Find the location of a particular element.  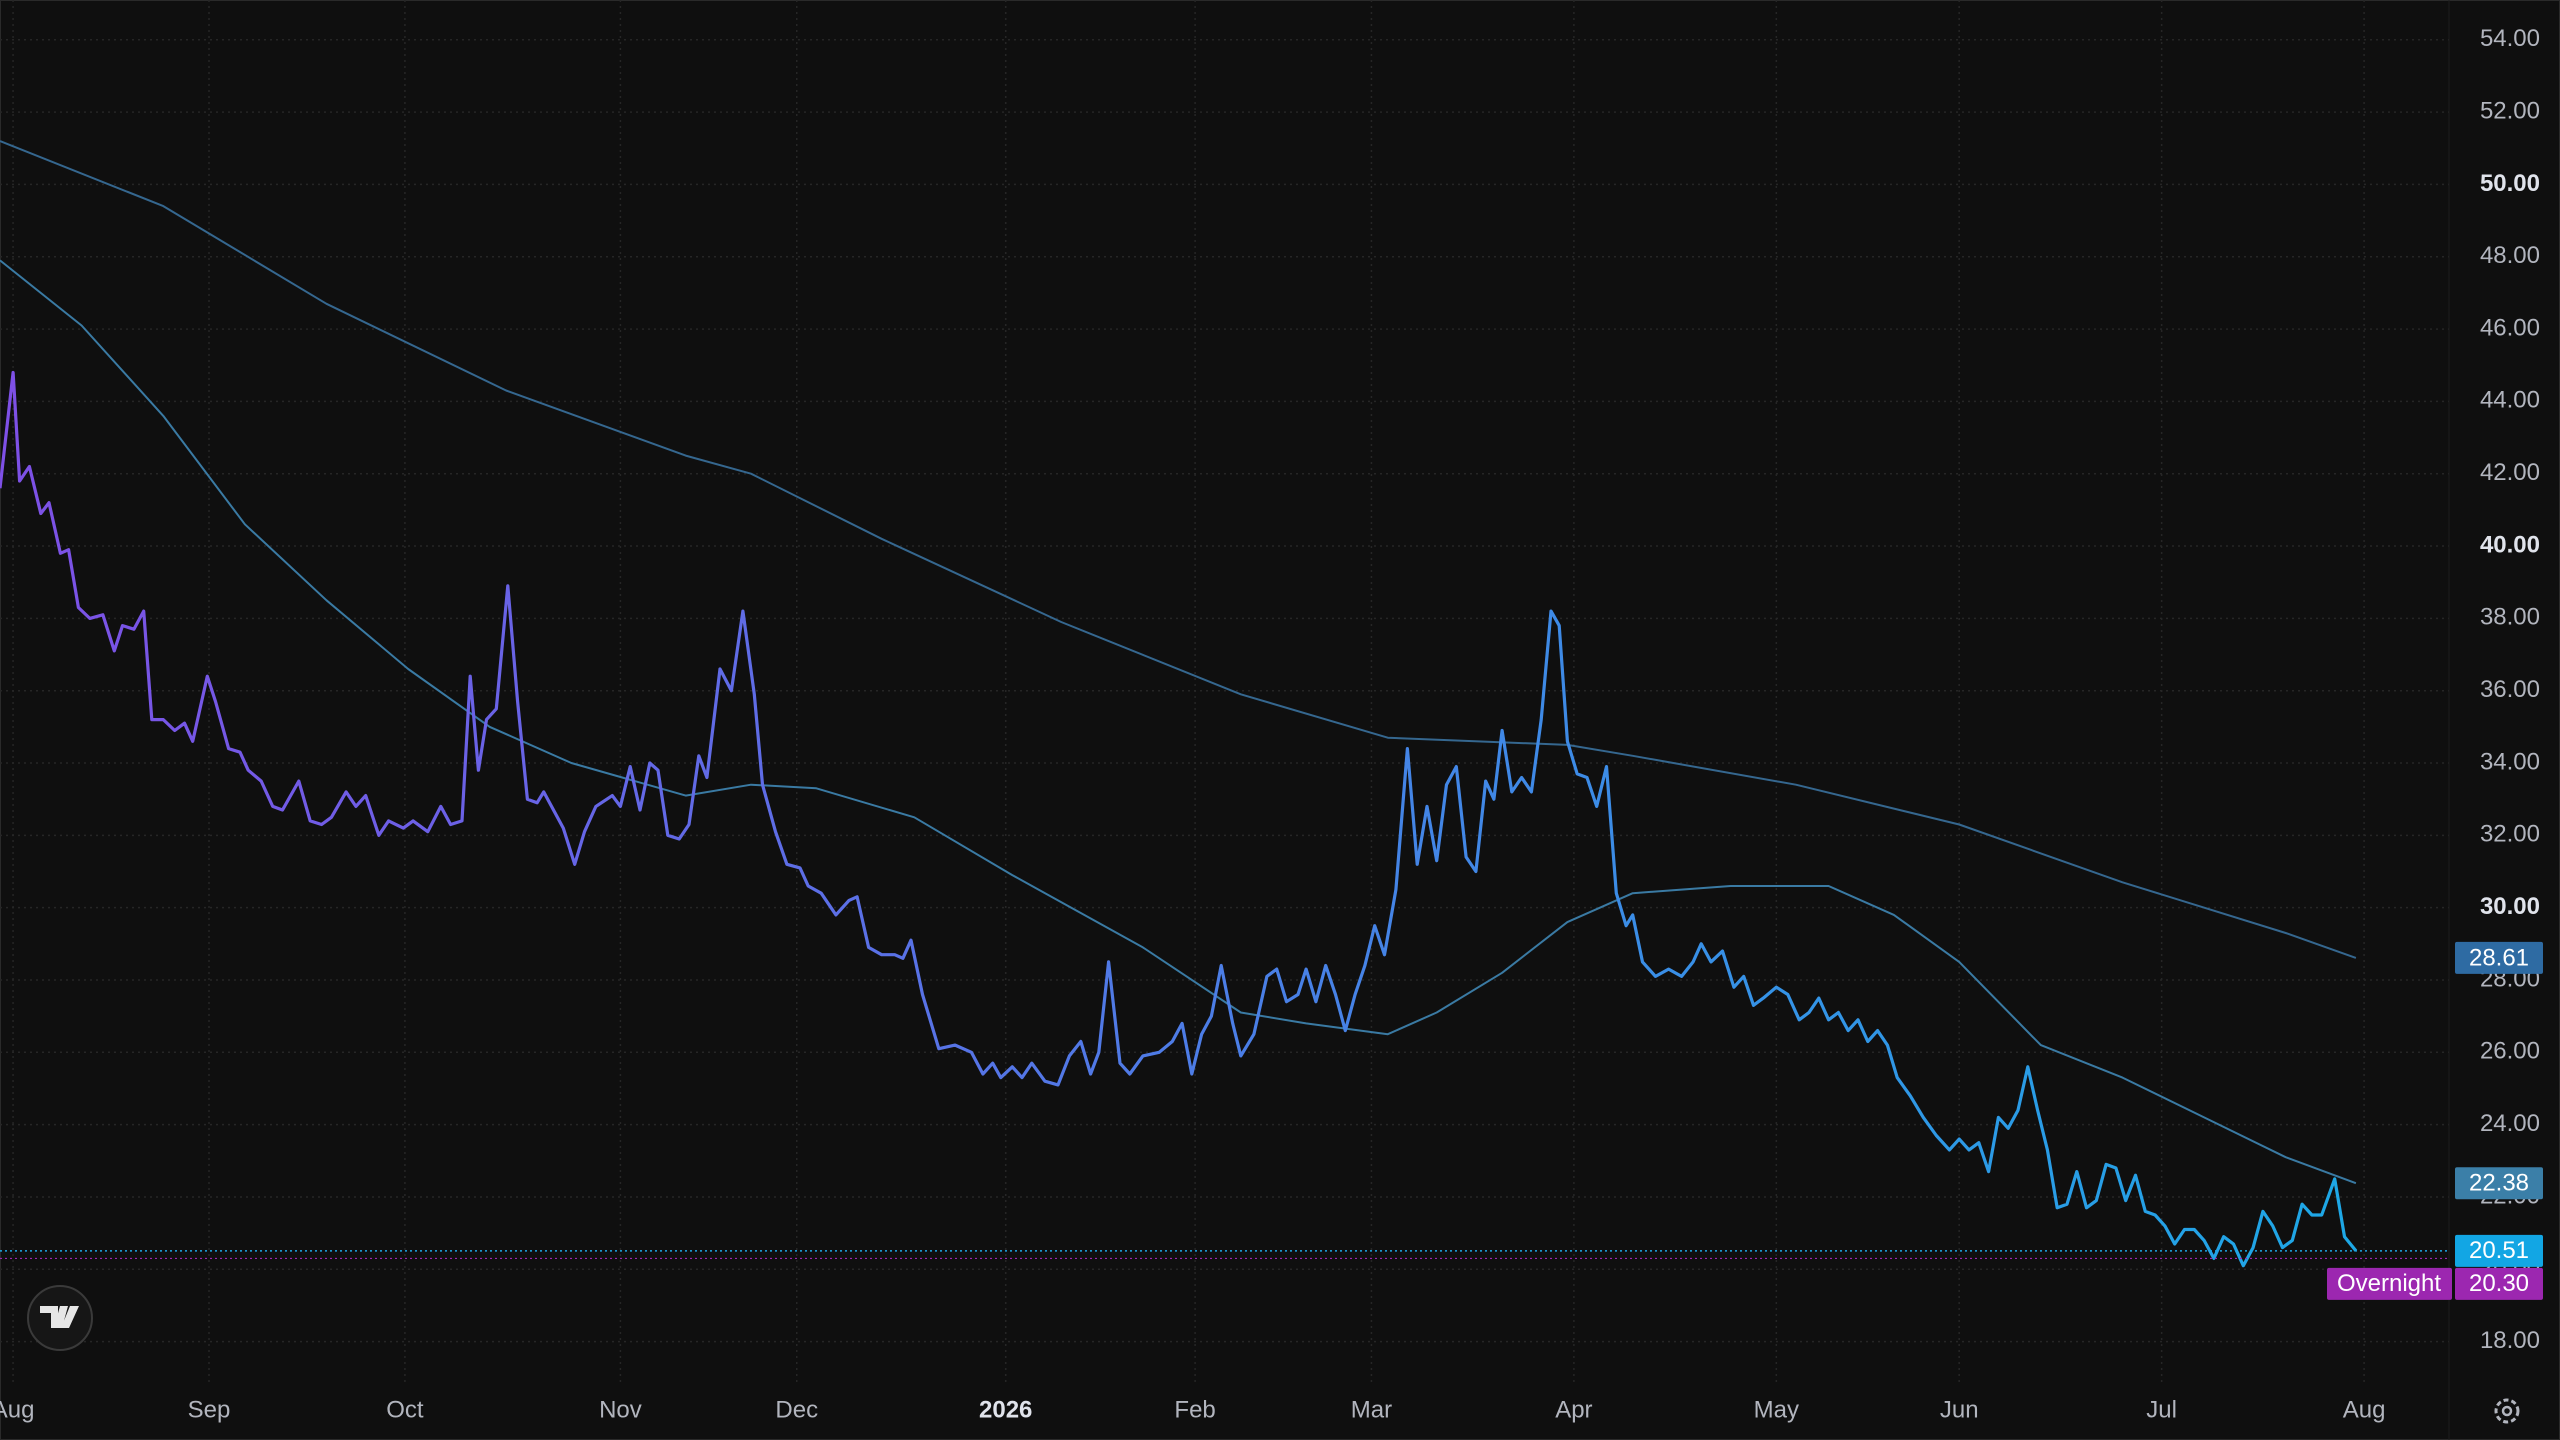

y-tick-label: 26.00 is located at coordinates (2510, 1051).